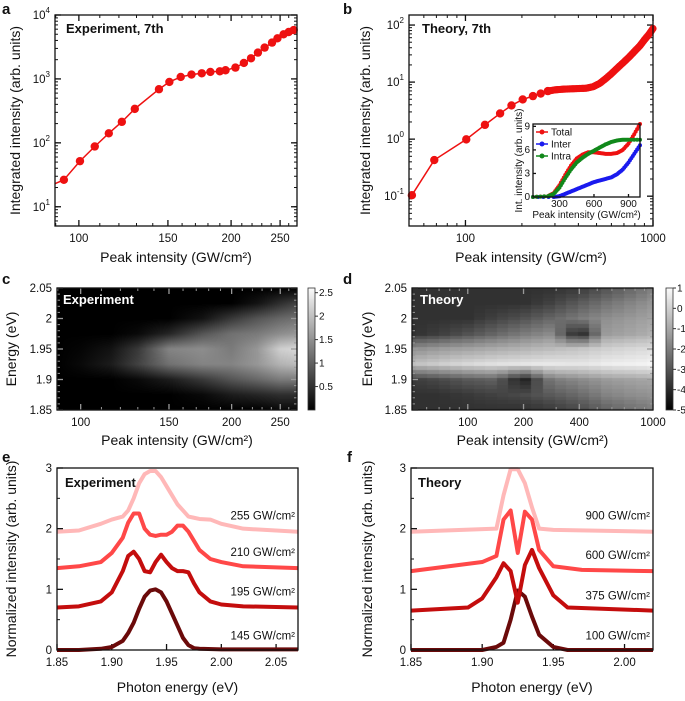  I want to click on colorbar-d, so click(669, 349).